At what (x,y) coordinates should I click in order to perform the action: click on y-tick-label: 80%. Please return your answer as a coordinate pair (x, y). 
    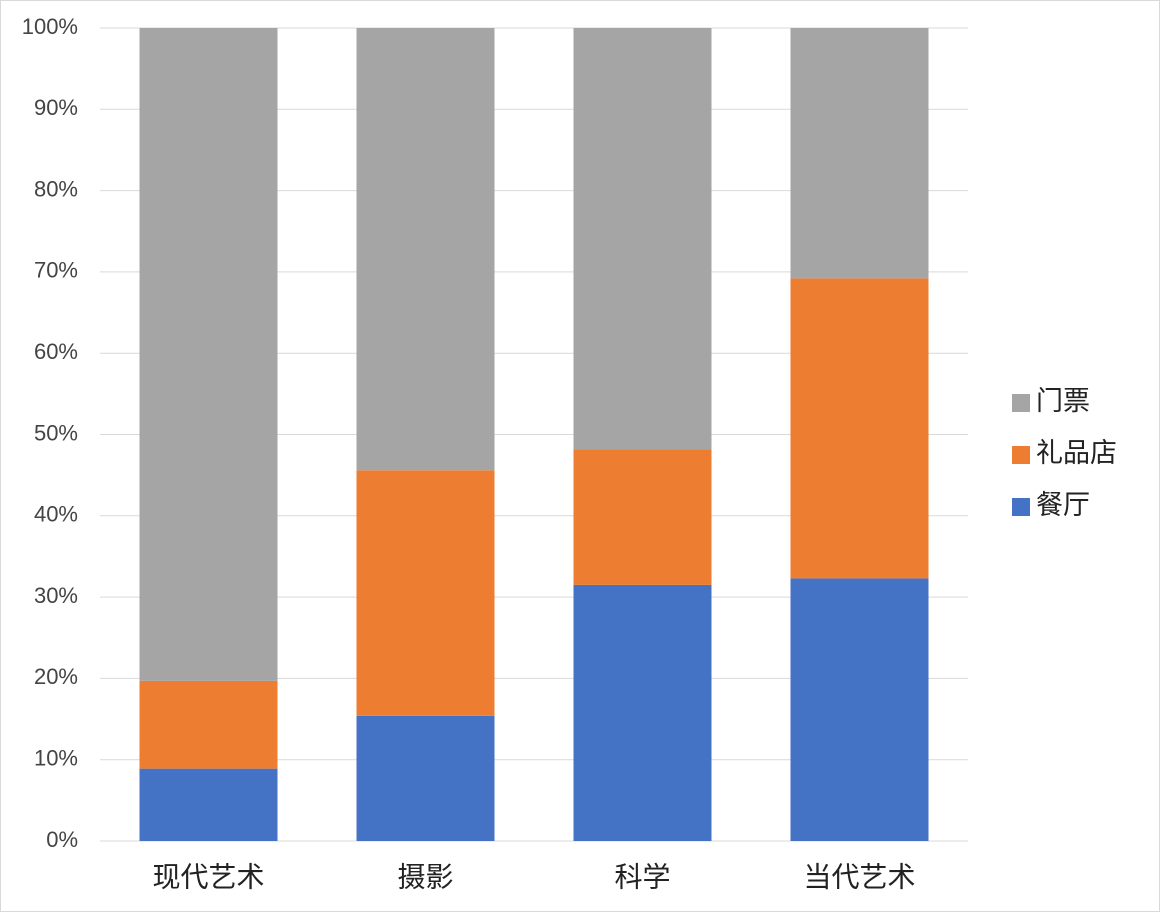
    Looking at the image, I should click on (56, 188).